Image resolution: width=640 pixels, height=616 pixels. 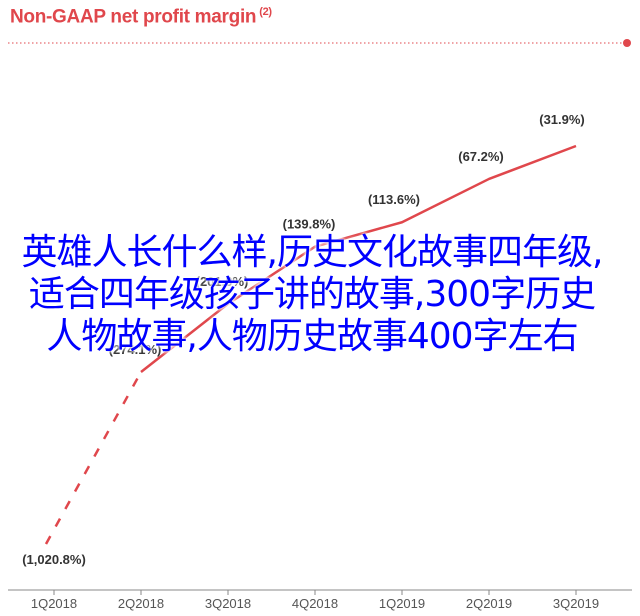 What do you see at coordinates (222, 281) in the screenshot?
I see `data-label: (201.0%)` at bounding box center [222, 281].